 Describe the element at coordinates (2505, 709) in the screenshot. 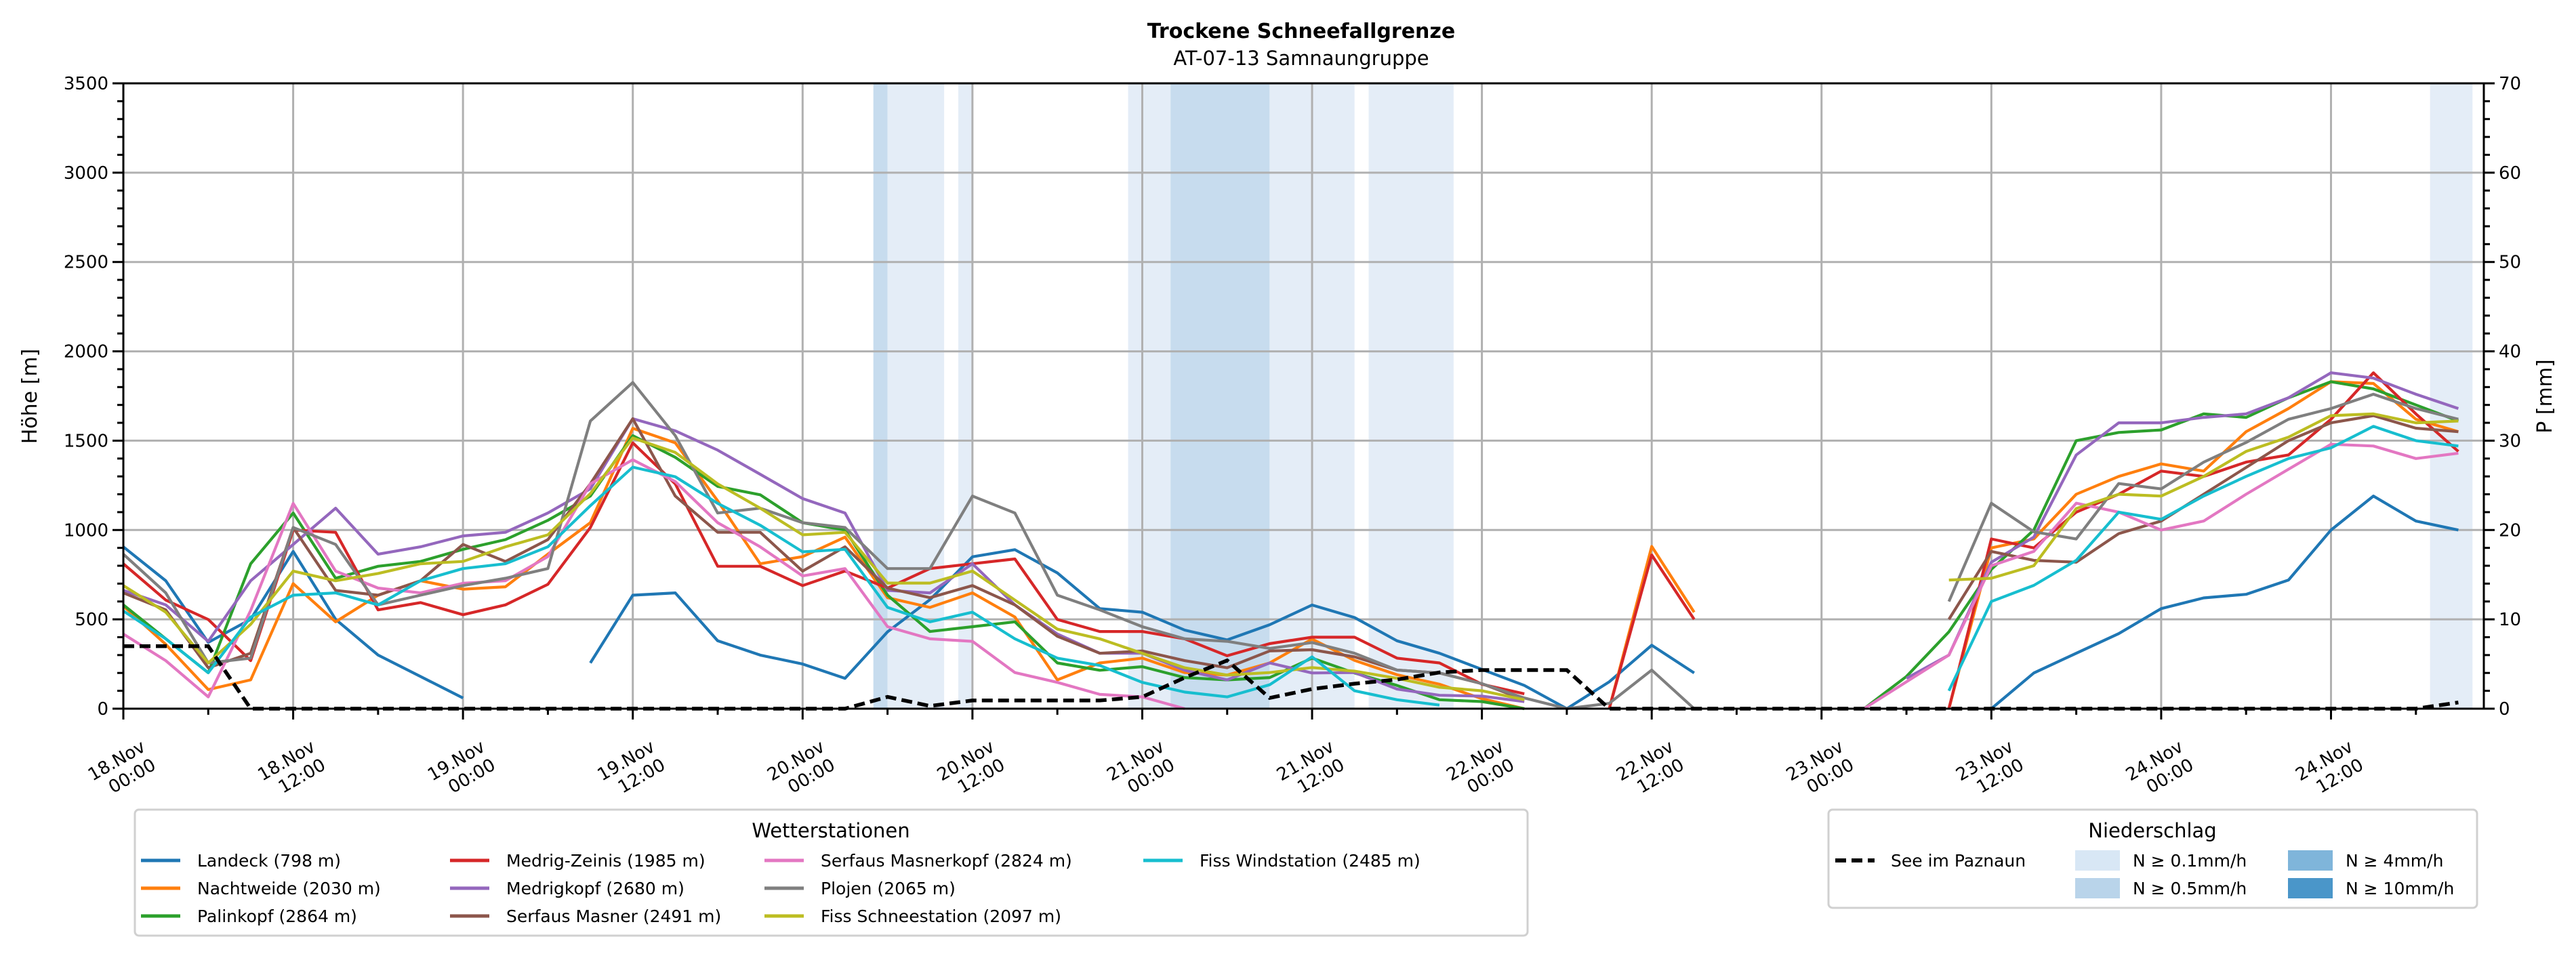

I see `y-right-tick-label: 0` at that location.